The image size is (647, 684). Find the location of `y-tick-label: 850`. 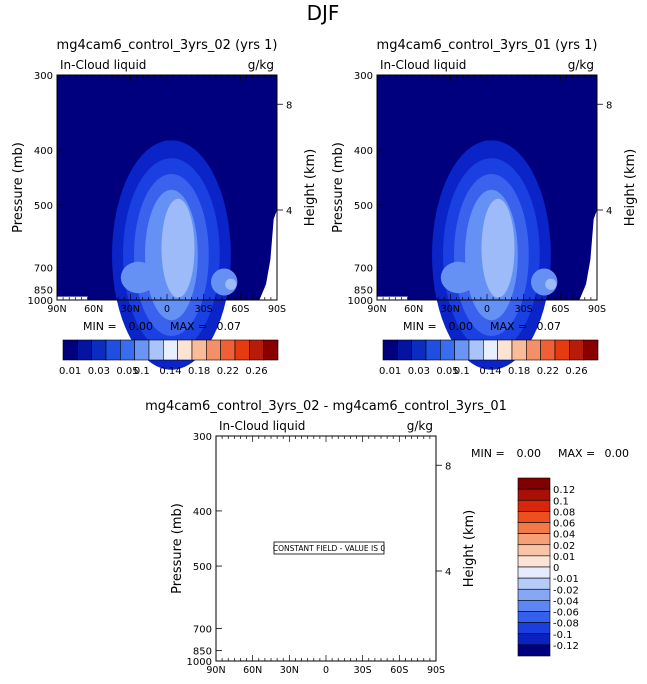

y-tick-label: 850 is located at coordinates (363, 291).